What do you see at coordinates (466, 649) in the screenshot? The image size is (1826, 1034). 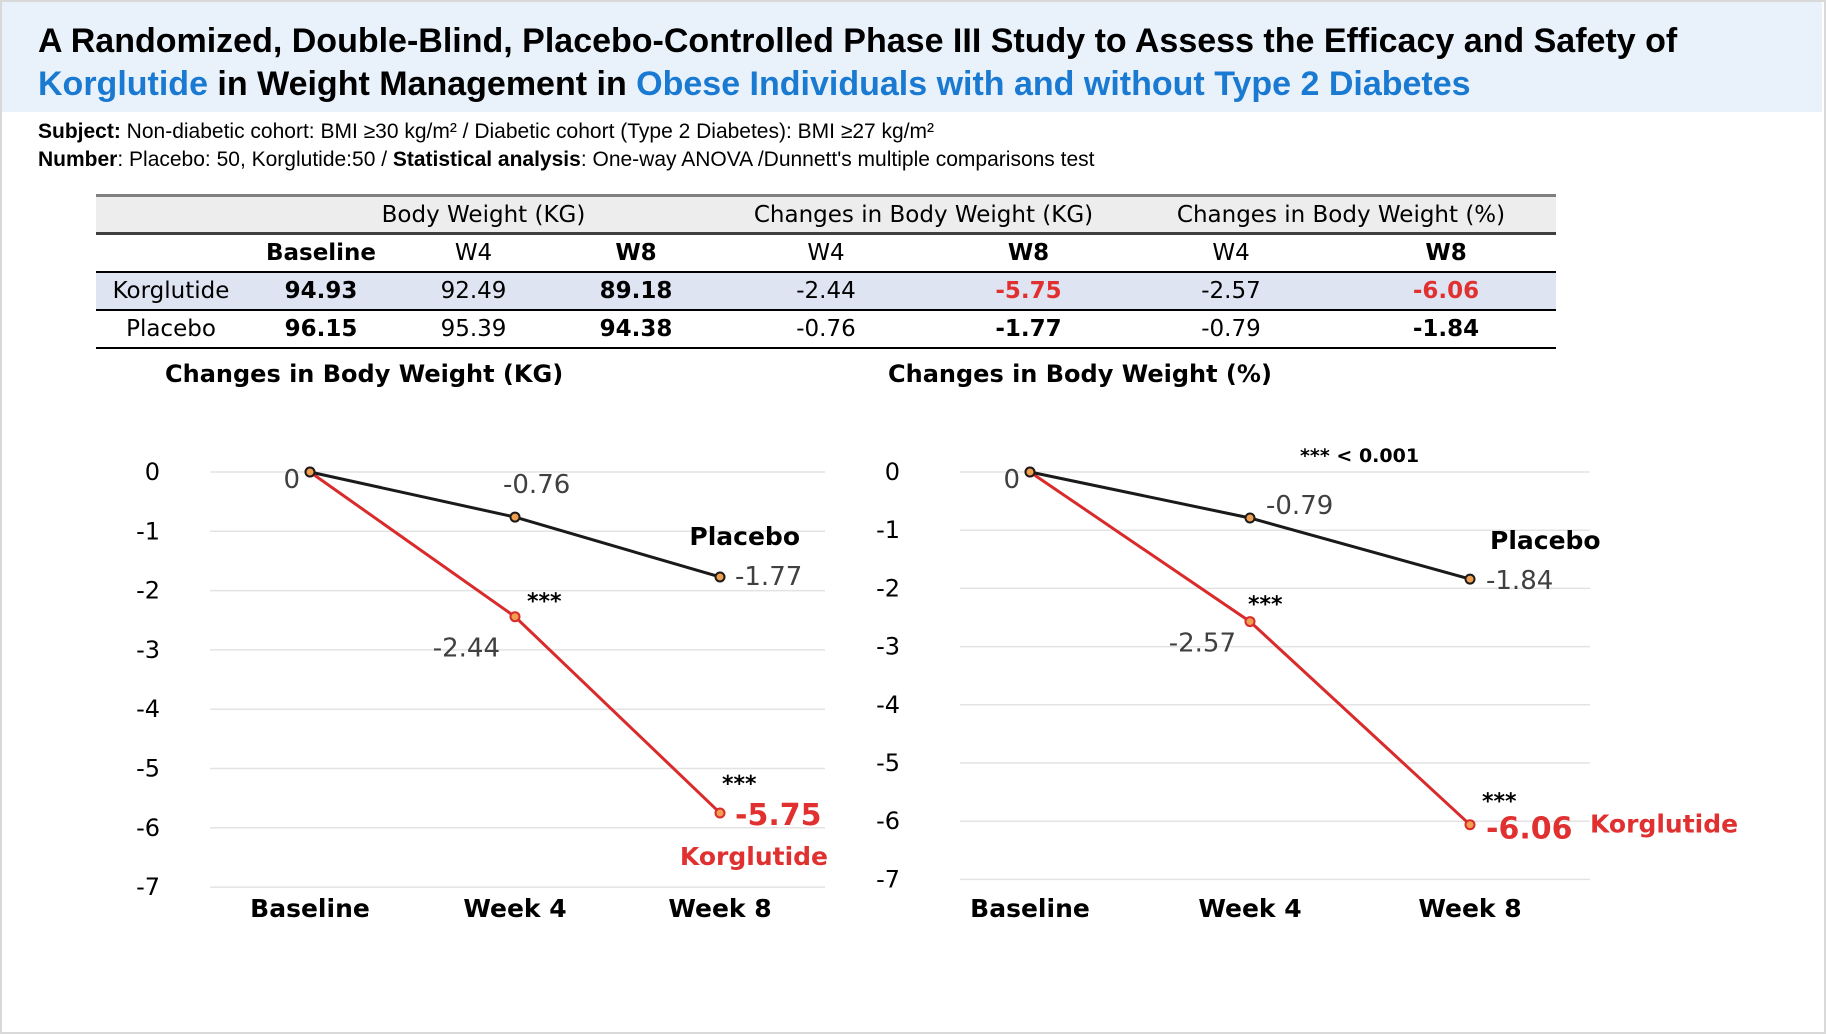 I see `data-label: -2.44` at bounding box center [466, 649].